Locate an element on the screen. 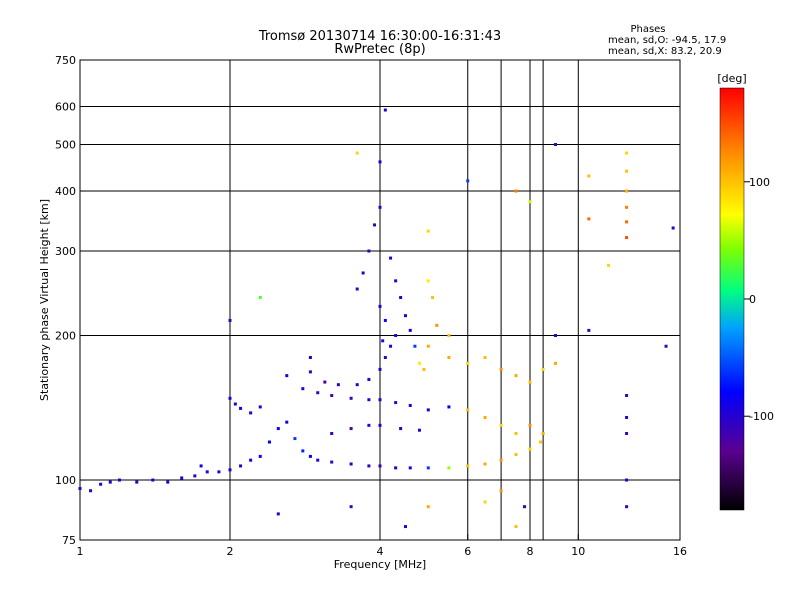 The width and height of the screenshot is (800, 600). x-tick-label: 16 is located at coordinates (680, 551).